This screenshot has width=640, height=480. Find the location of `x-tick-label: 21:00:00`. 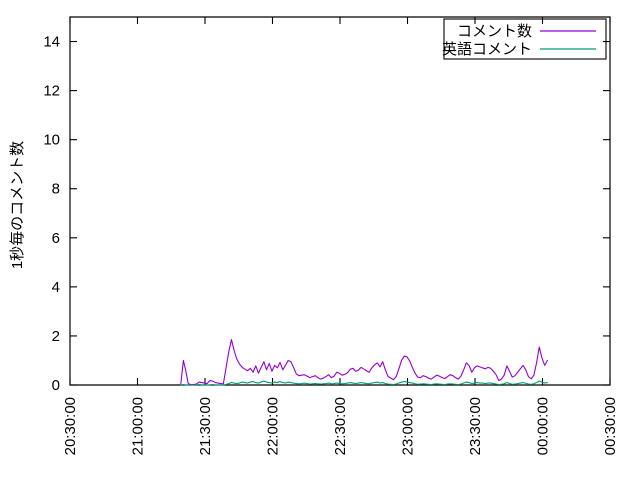

x-tick-label: 21:00:00 is located at coordinates (138, 426).